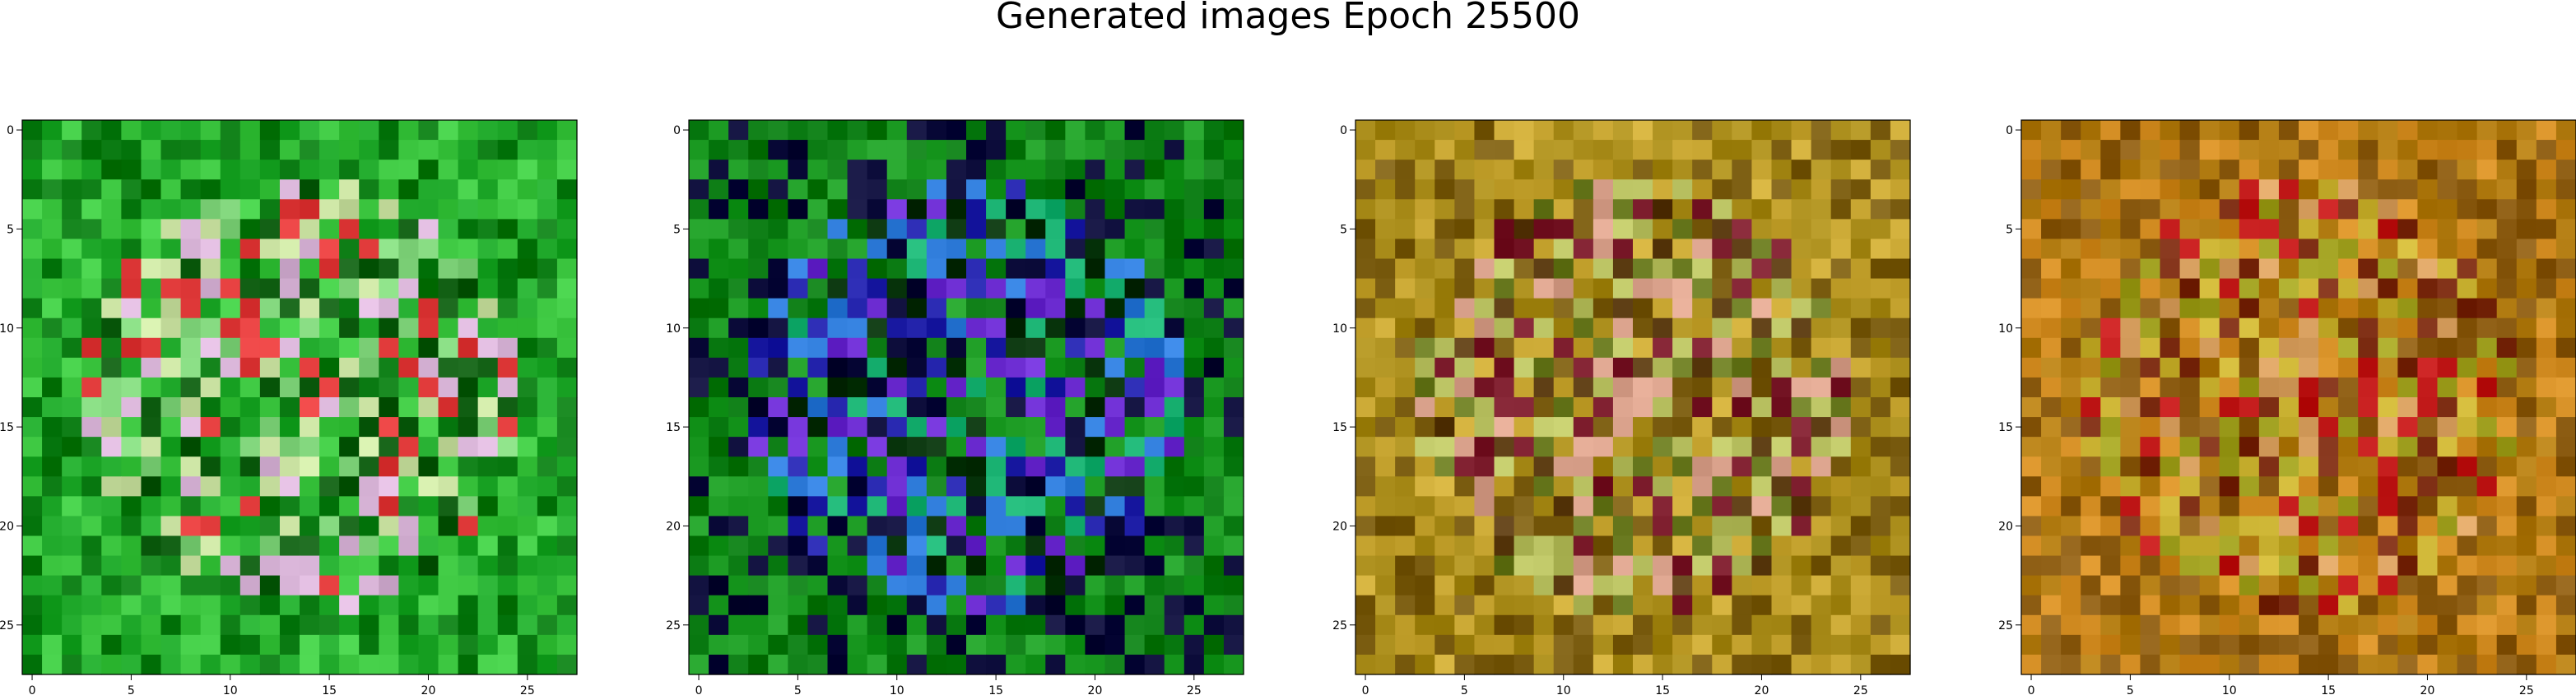 This screenshot has height=695, width=2576. Describe the element at coordinates (673, 427) in the screenshot. I see `y-tick-label: 15` at that location.